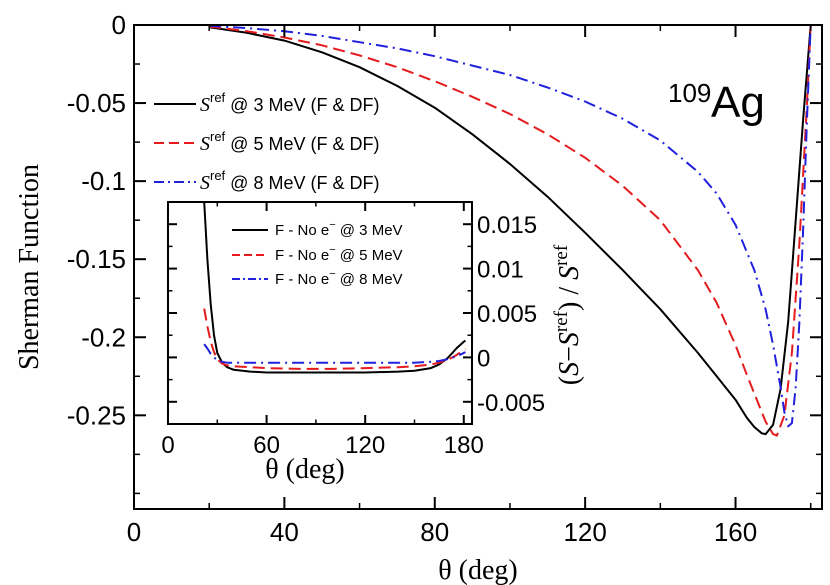 This screenshot has height=585, width=830. Describe the element at coordinates (289, 142) in the screenshot. I see `legend-label-5mev: Sref @ 5 MeV (F & DF)` at that location.